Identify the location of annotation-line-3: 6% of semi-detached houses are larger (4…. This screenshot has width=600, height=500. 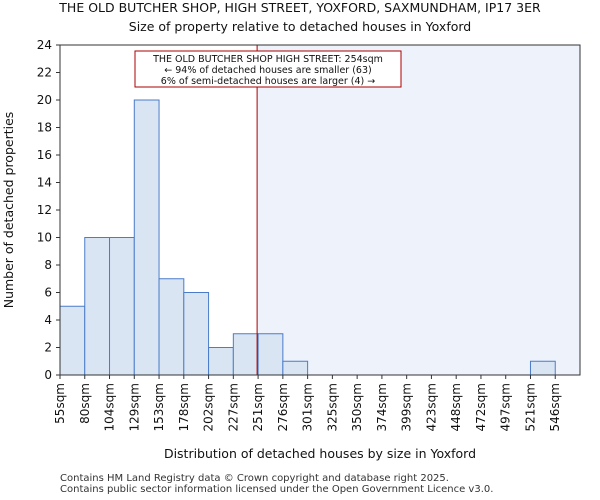
(268, 81).